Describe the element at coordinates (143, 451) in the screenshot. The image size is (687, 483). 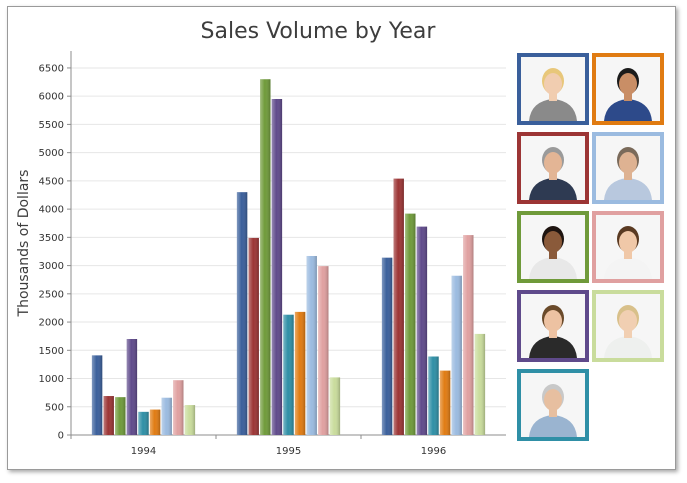
I see `x-tick-label: 1994` at that location.